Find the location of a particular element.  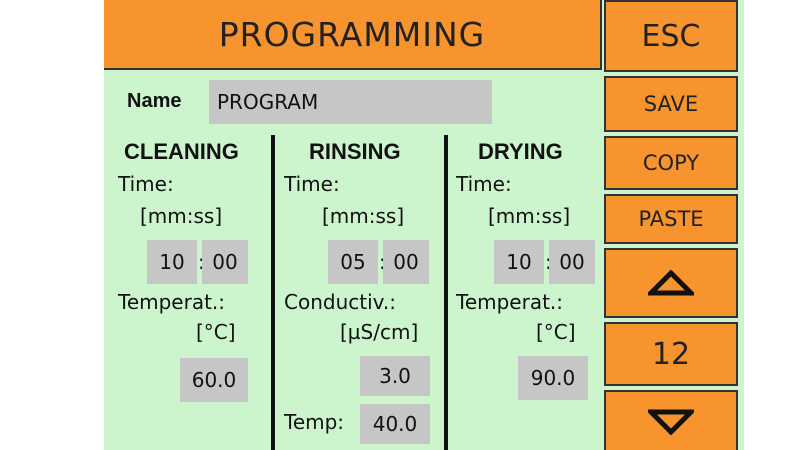

copy-button: COPY is located at coordinates (671, 163).